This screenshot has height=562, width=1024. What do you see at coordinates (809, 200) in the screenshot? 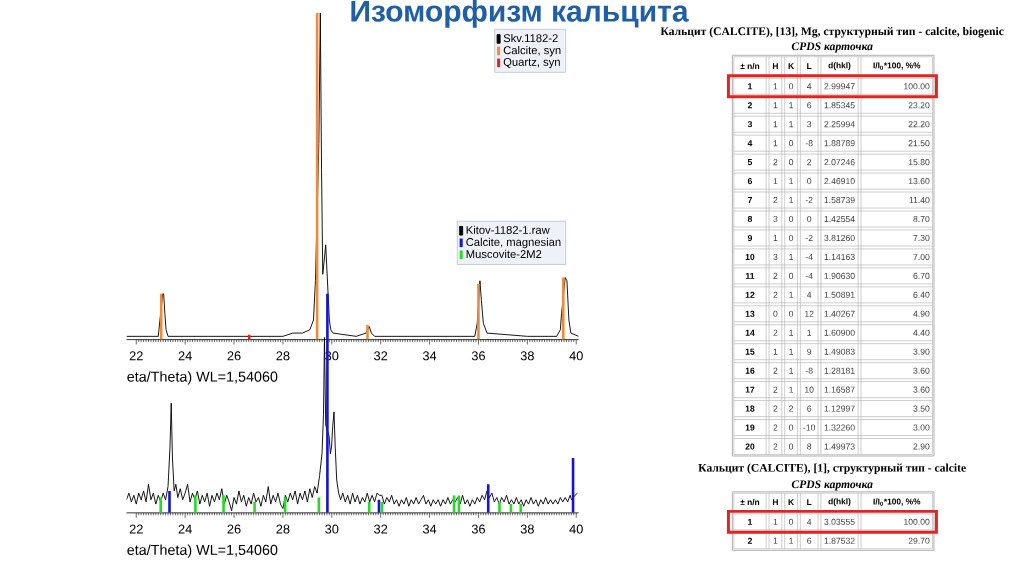
I see `text: -2` at bounding box center [809, 200].